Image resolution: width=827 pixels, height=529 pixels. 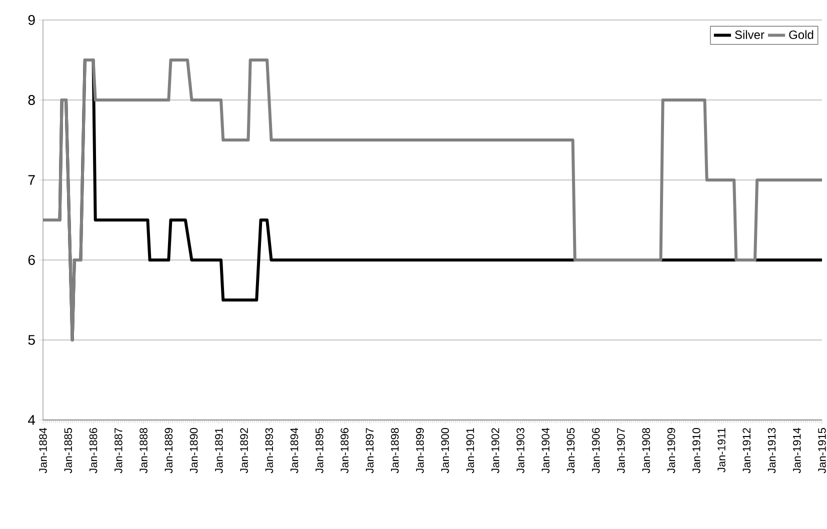 I want to click on x-tick-label: Jan-1895, so click(x=320, y=451).